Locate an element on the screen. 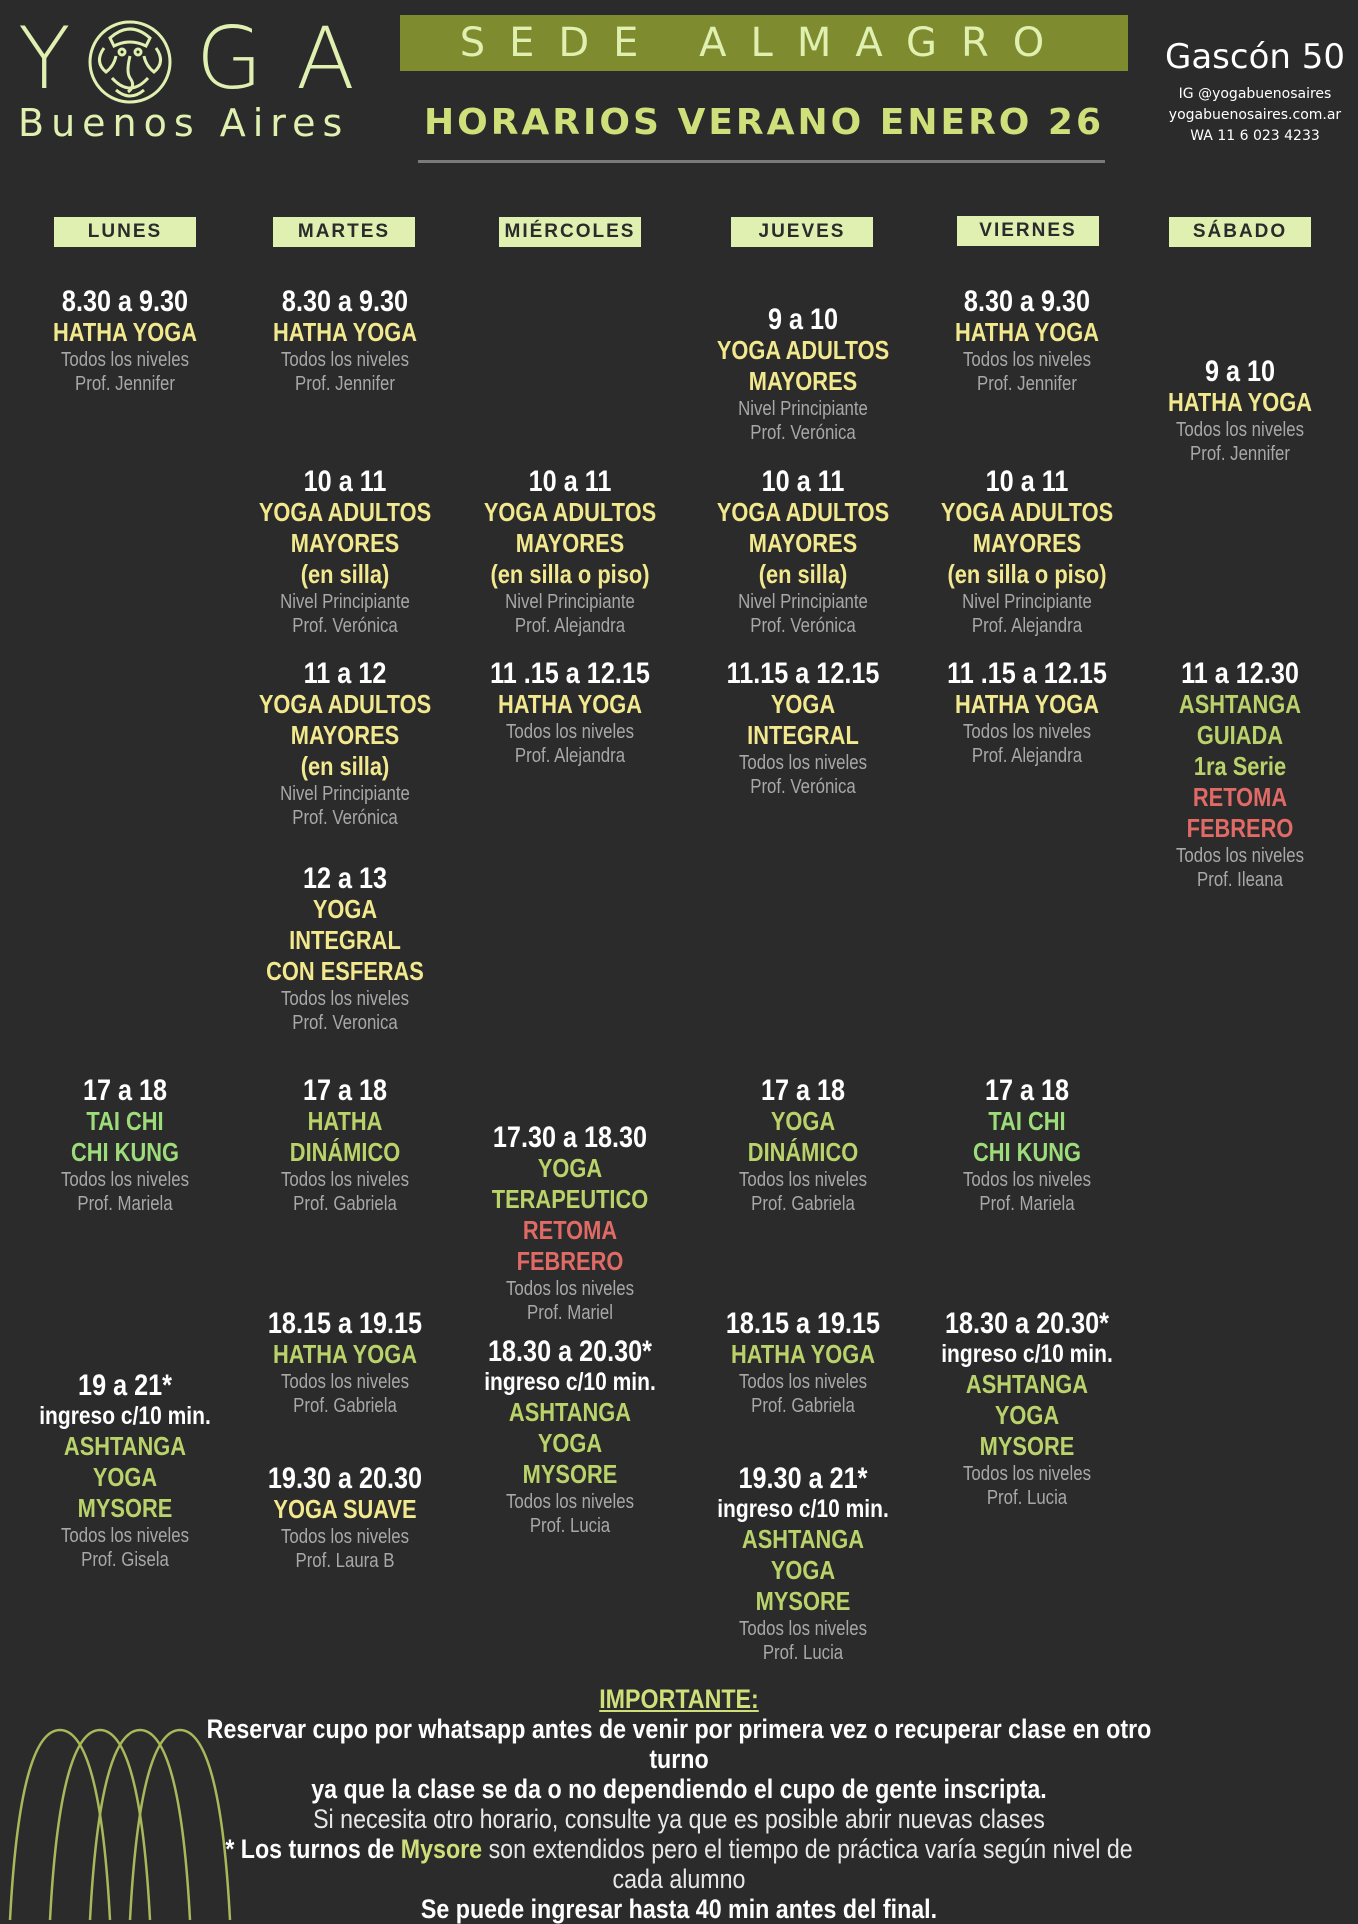 Image resolution: width=1358 pixels, height=1924 pixels. page-title: HORARIOS VERANO ENERO 26 is located at coordinates (764, 122).